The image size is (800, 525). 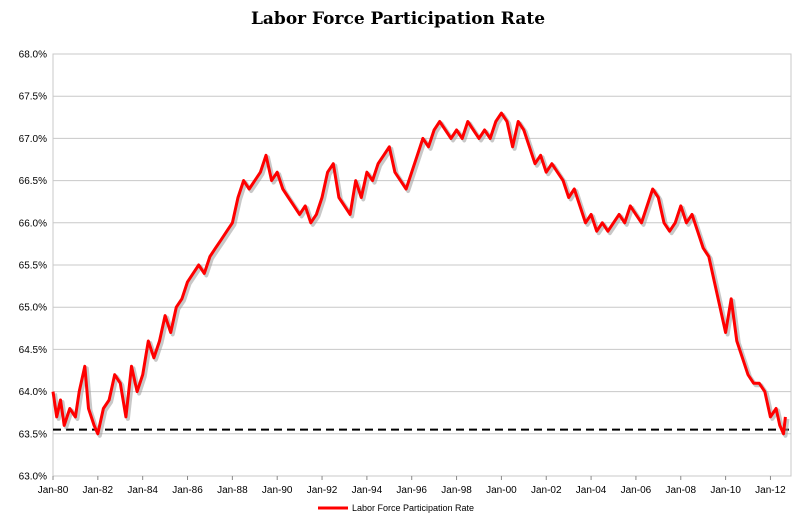 I want to click on x-tick-label: Jan-06, so click(x=636, y=490).